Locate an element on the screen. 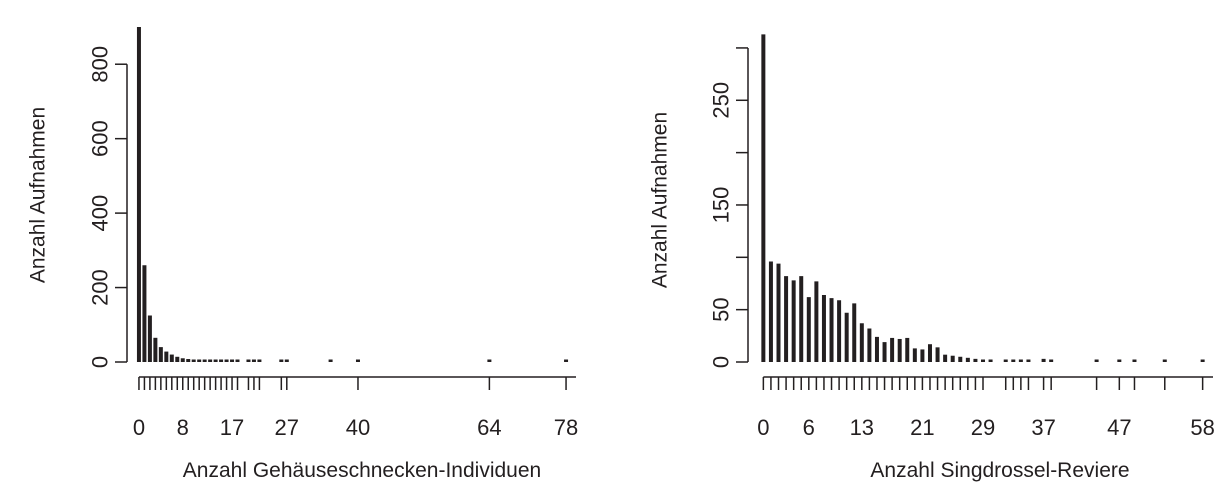 This screenshot has height=494, width=1218. thrush-y-axis-label: Anzahl Aufnahmen is located at coordinates (660, 200).